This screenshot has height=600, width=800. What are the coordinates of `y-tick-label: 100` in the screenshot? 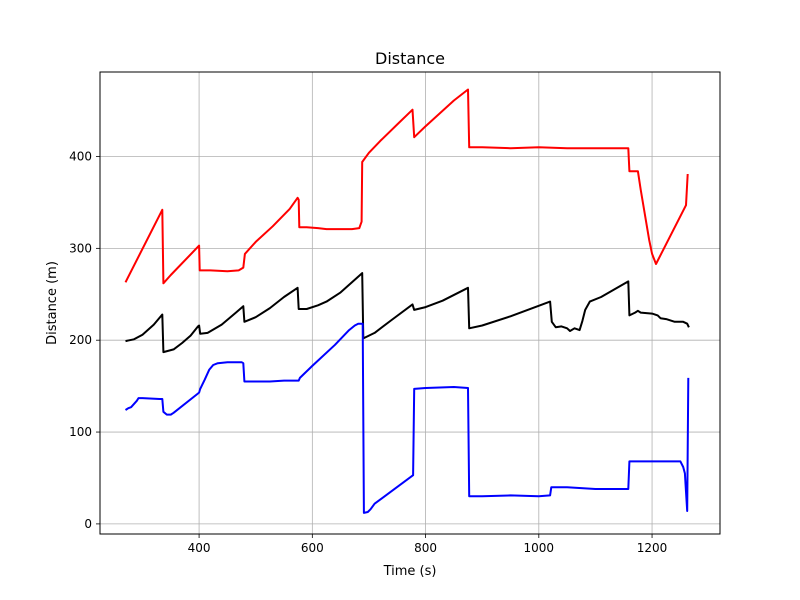 It's located at (80, 432).